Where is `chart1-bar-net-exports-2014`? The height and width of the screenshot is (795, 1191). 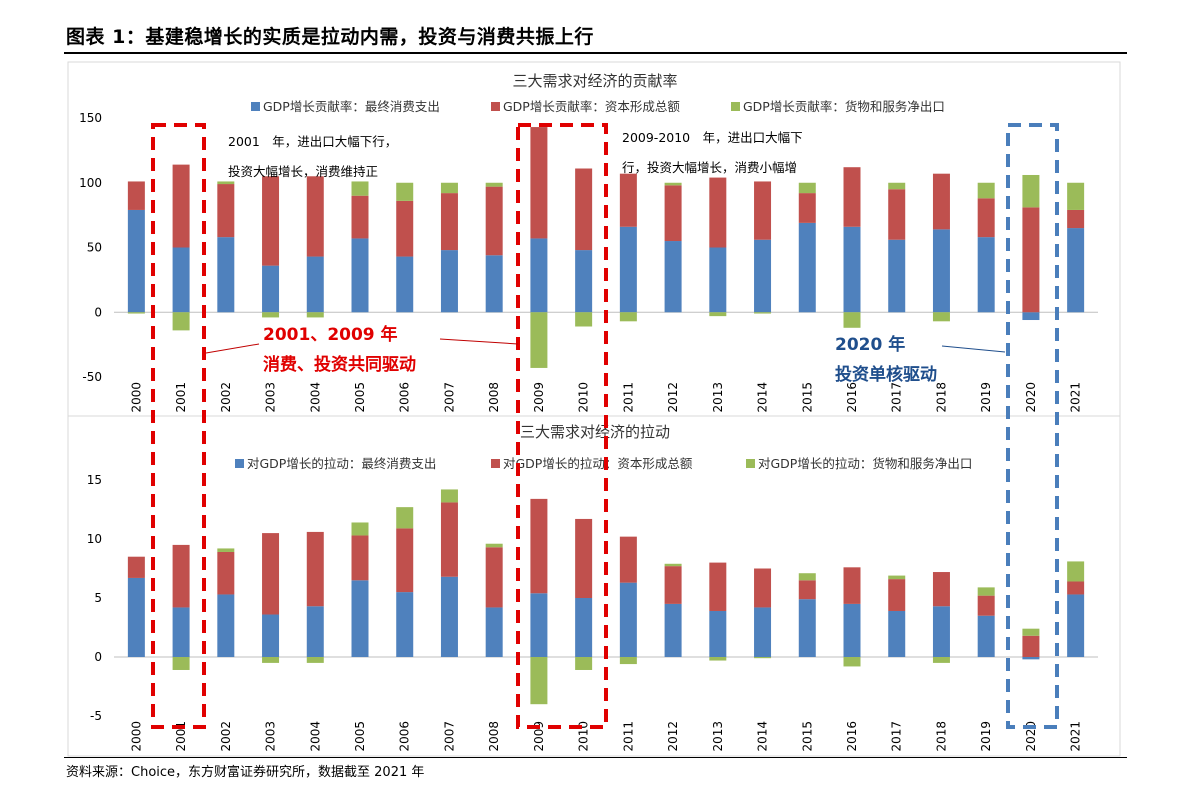 chart1-bar-net-exports-2014 is located at coordinates (763, 313).